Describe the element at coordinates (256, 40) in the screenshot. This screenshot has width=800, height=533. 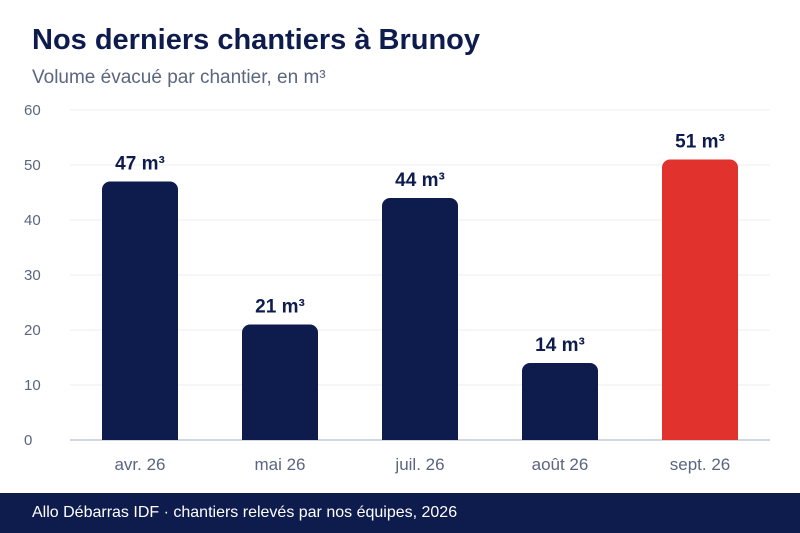
I see `chart-title: Nos derniers chantiers à Brunoy` at that location.